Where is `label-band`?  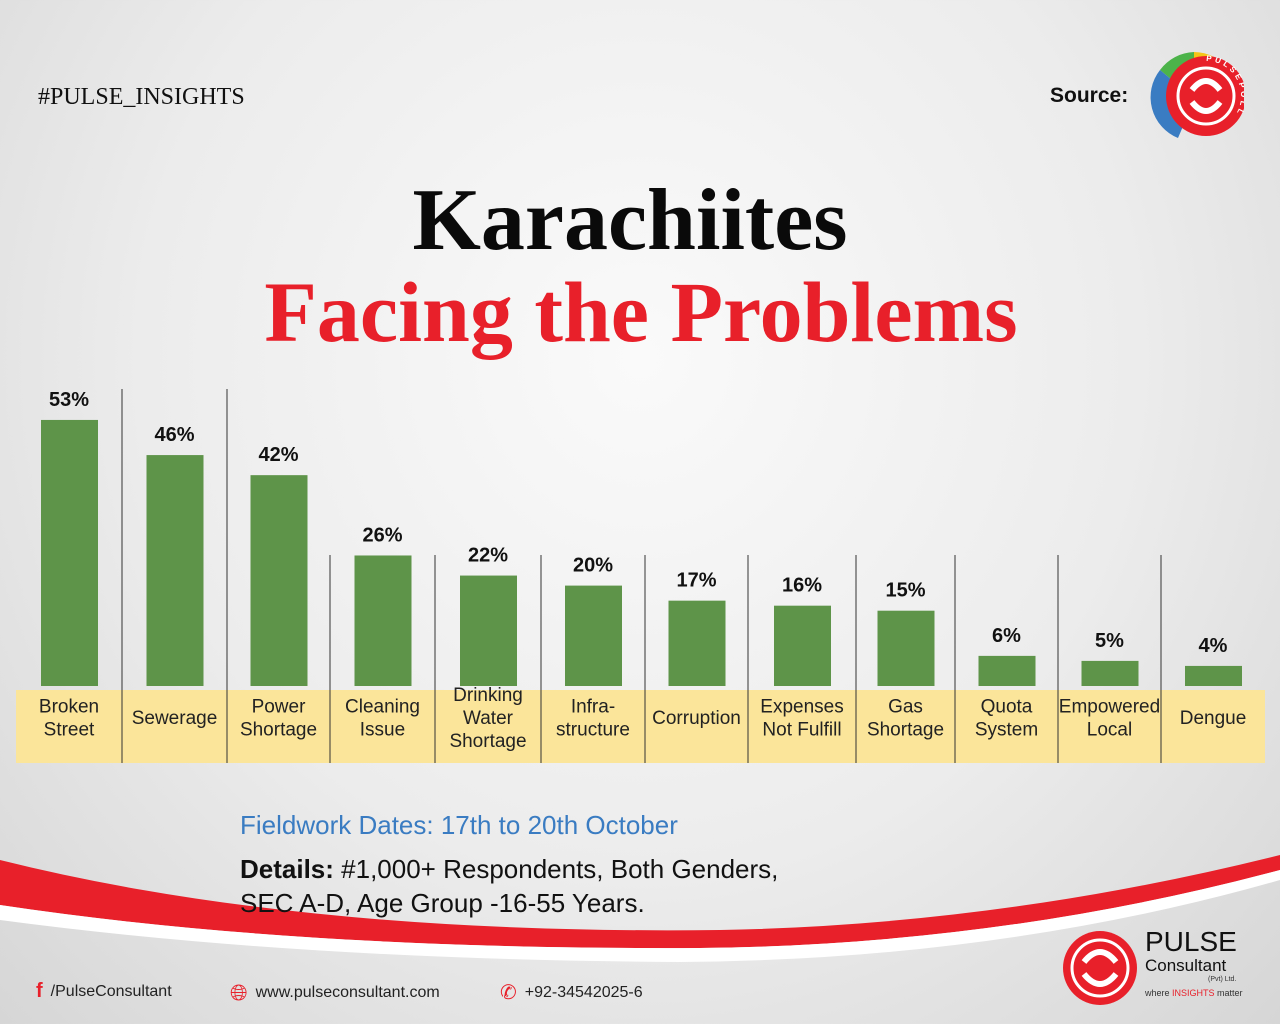 label-band is located at coordinates (640, 726).